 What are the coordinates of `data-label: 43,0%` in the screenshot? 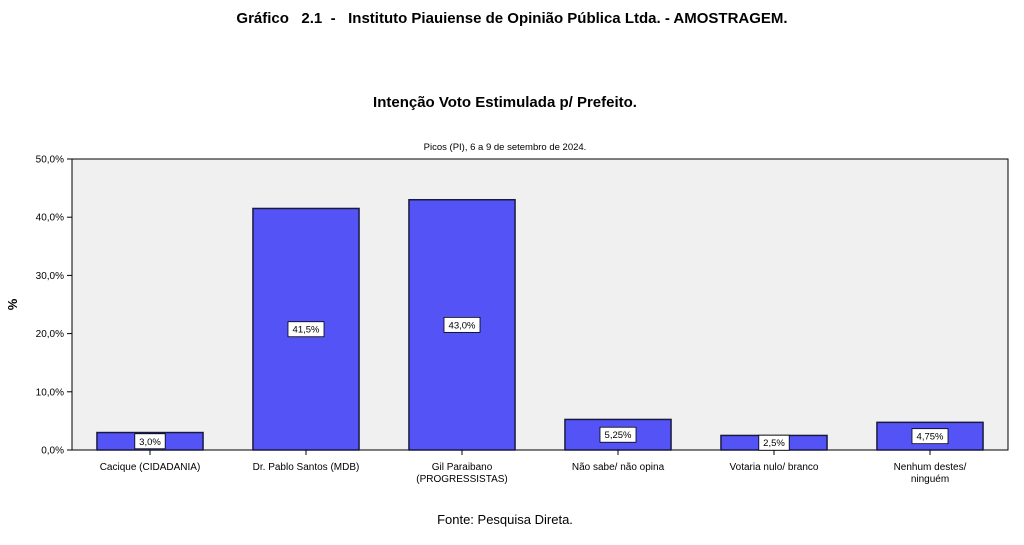 It's located at (462, 325).